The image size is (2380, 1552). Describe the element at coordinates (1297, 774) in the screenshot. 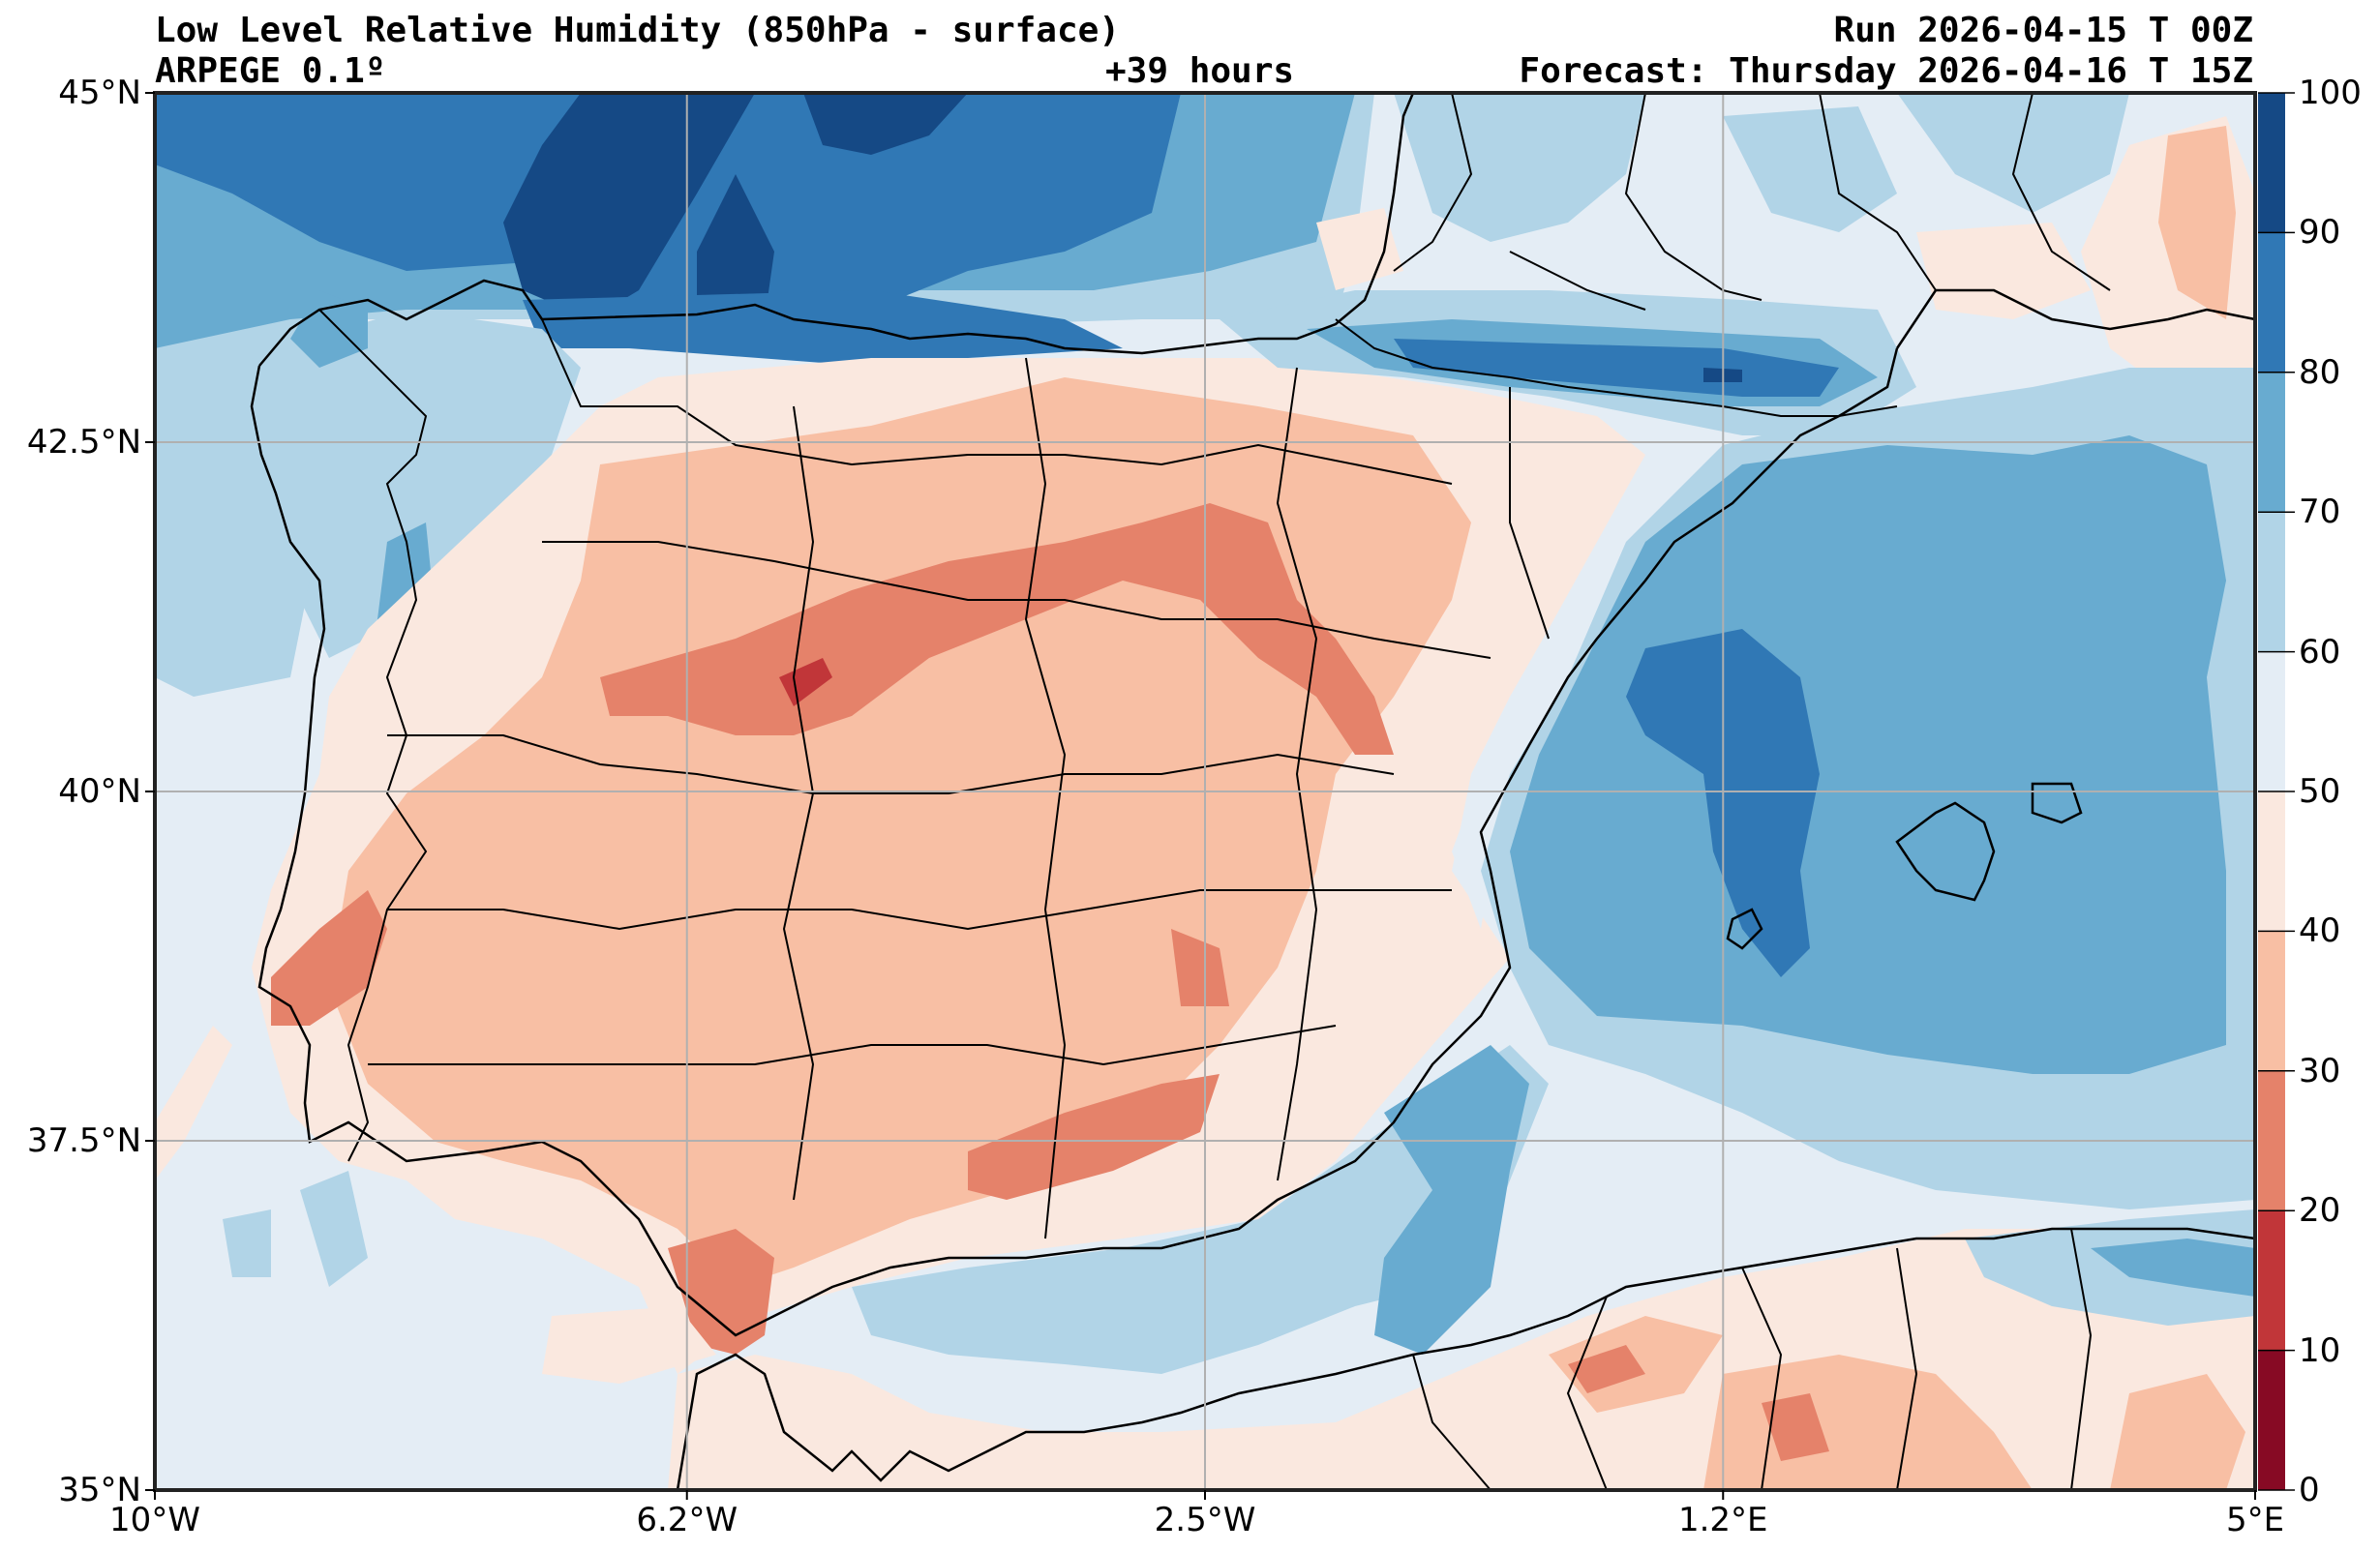

I see `border-regions-v3` at that location.